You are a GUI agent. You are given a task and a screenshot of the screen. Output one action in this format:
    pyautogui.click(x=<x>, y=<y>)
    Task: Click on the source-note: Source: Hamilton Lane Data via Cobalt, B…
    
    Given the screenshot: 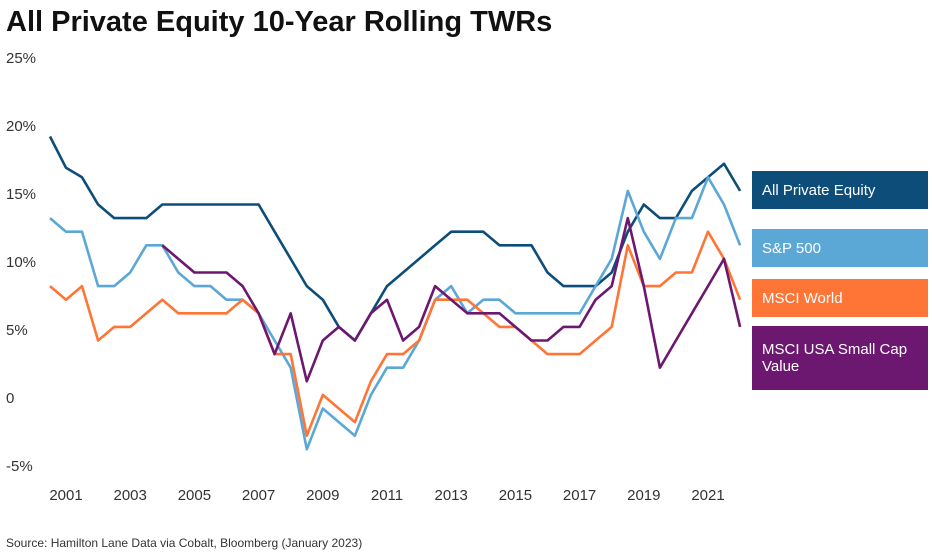 What is the action you would take?
    pyautogui.click(x=184, y=543)
    